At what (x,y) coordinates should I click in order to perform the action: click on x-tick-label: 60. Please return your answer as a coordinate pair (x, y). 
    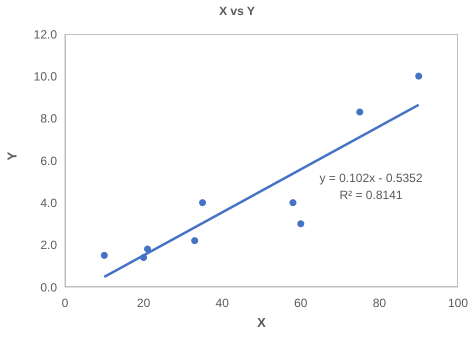
    Looking at the image, I should click on (301, 303).